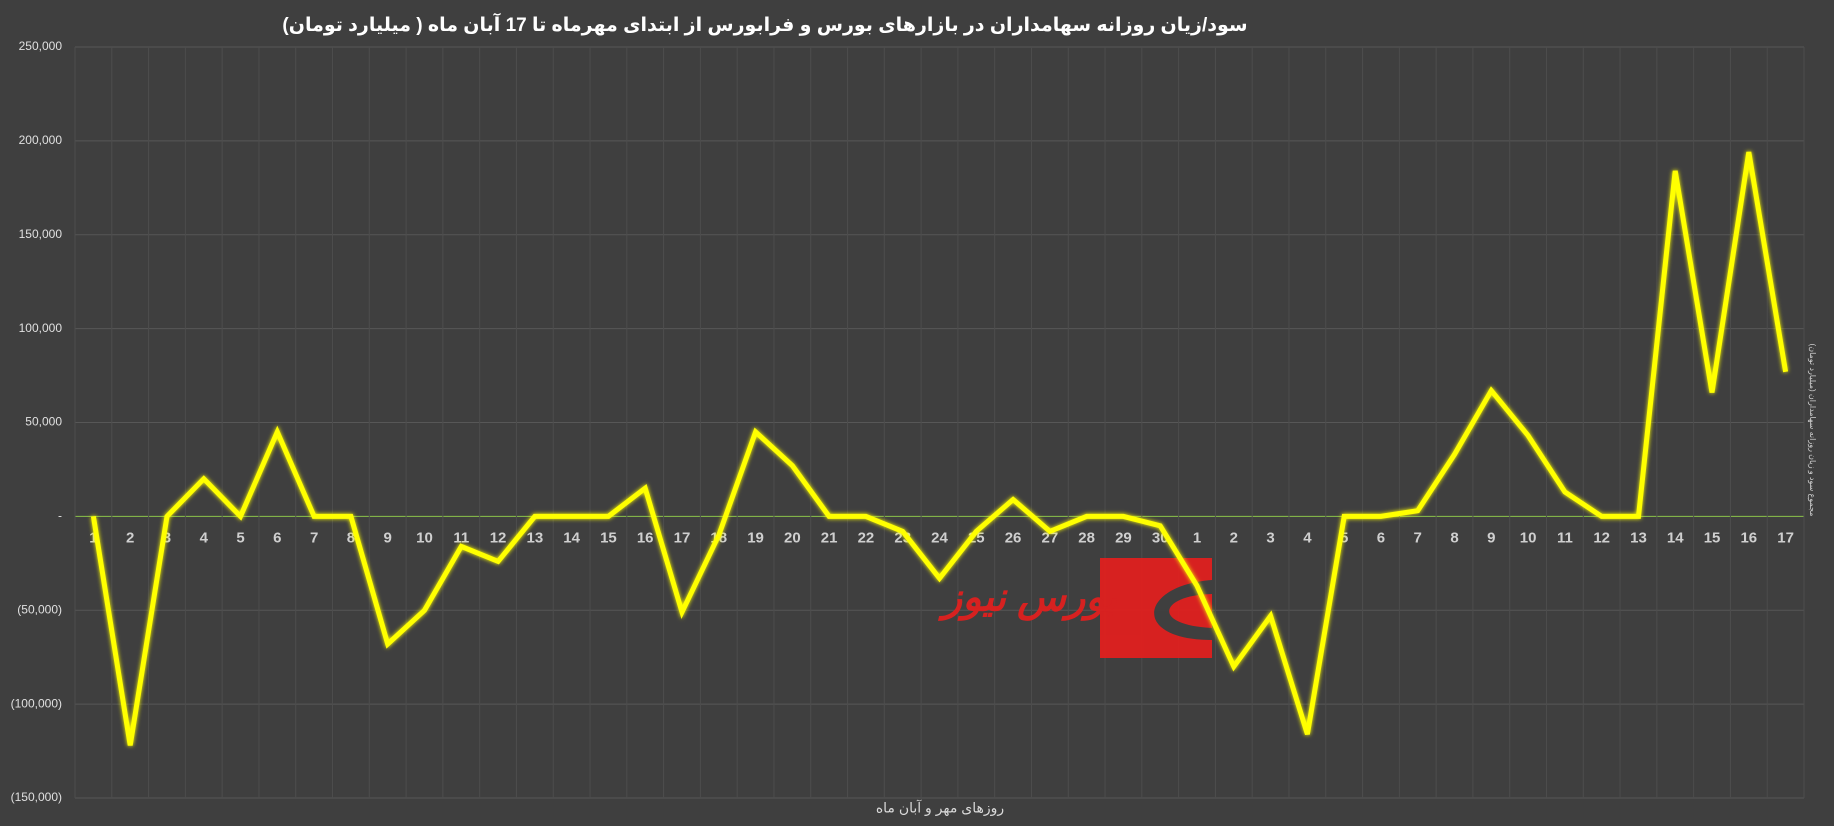 This screenshot has width=1834, height=826. What do you see at coordinates (41, 328) in the screenshot?
I see `y-tick-label: 100,000` at bounding box center [41, 328].